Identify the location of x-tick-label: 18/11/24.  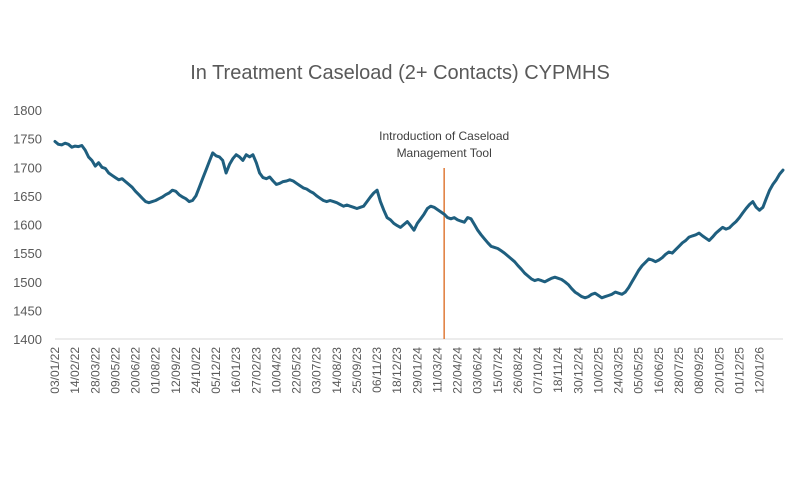
(558, 370).